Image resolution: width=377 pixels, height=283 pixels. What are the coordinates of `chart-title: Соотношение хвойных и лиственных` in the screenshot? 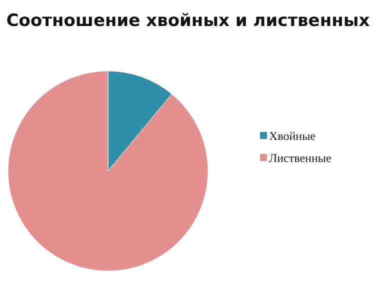 It's located at (188, 21).